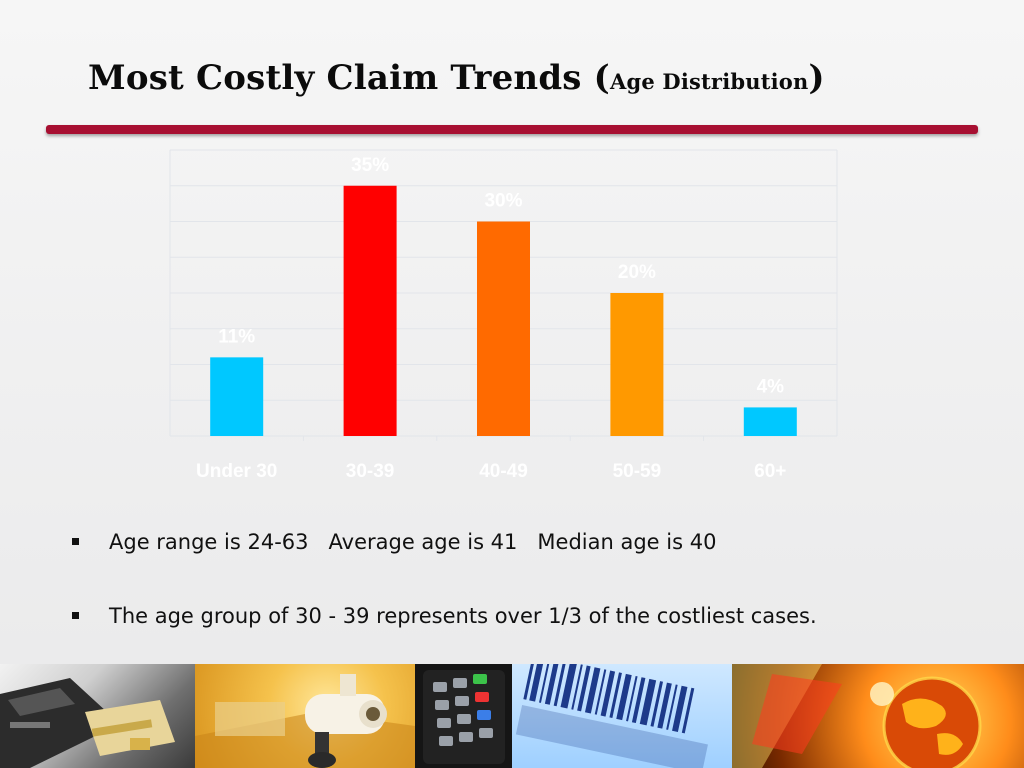  What do you see at coordinates (816, 78) in the screenshot?
I see `slide-title-close: )` at bounding box center [816, 78].